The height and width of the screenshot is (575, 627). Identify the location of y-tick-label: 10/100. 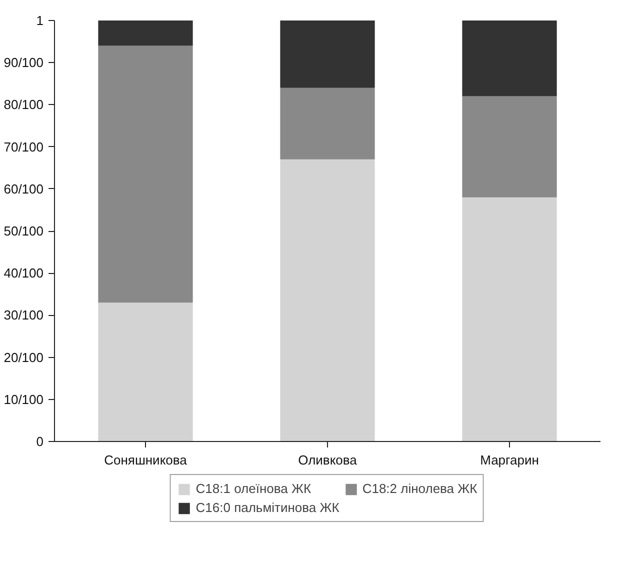
(24, 399).